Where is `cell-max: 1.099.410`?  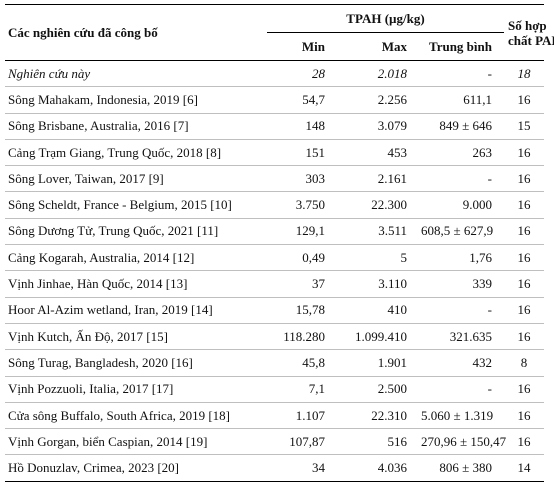
cell-max: 1.099.410 is located at coordinates (377, 337).